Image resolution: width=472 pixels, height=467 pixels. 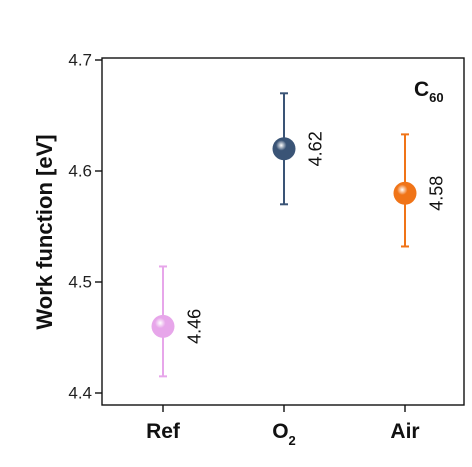 I want to click on y-axis-label: Work function [eV], so click(x=44, y=231).